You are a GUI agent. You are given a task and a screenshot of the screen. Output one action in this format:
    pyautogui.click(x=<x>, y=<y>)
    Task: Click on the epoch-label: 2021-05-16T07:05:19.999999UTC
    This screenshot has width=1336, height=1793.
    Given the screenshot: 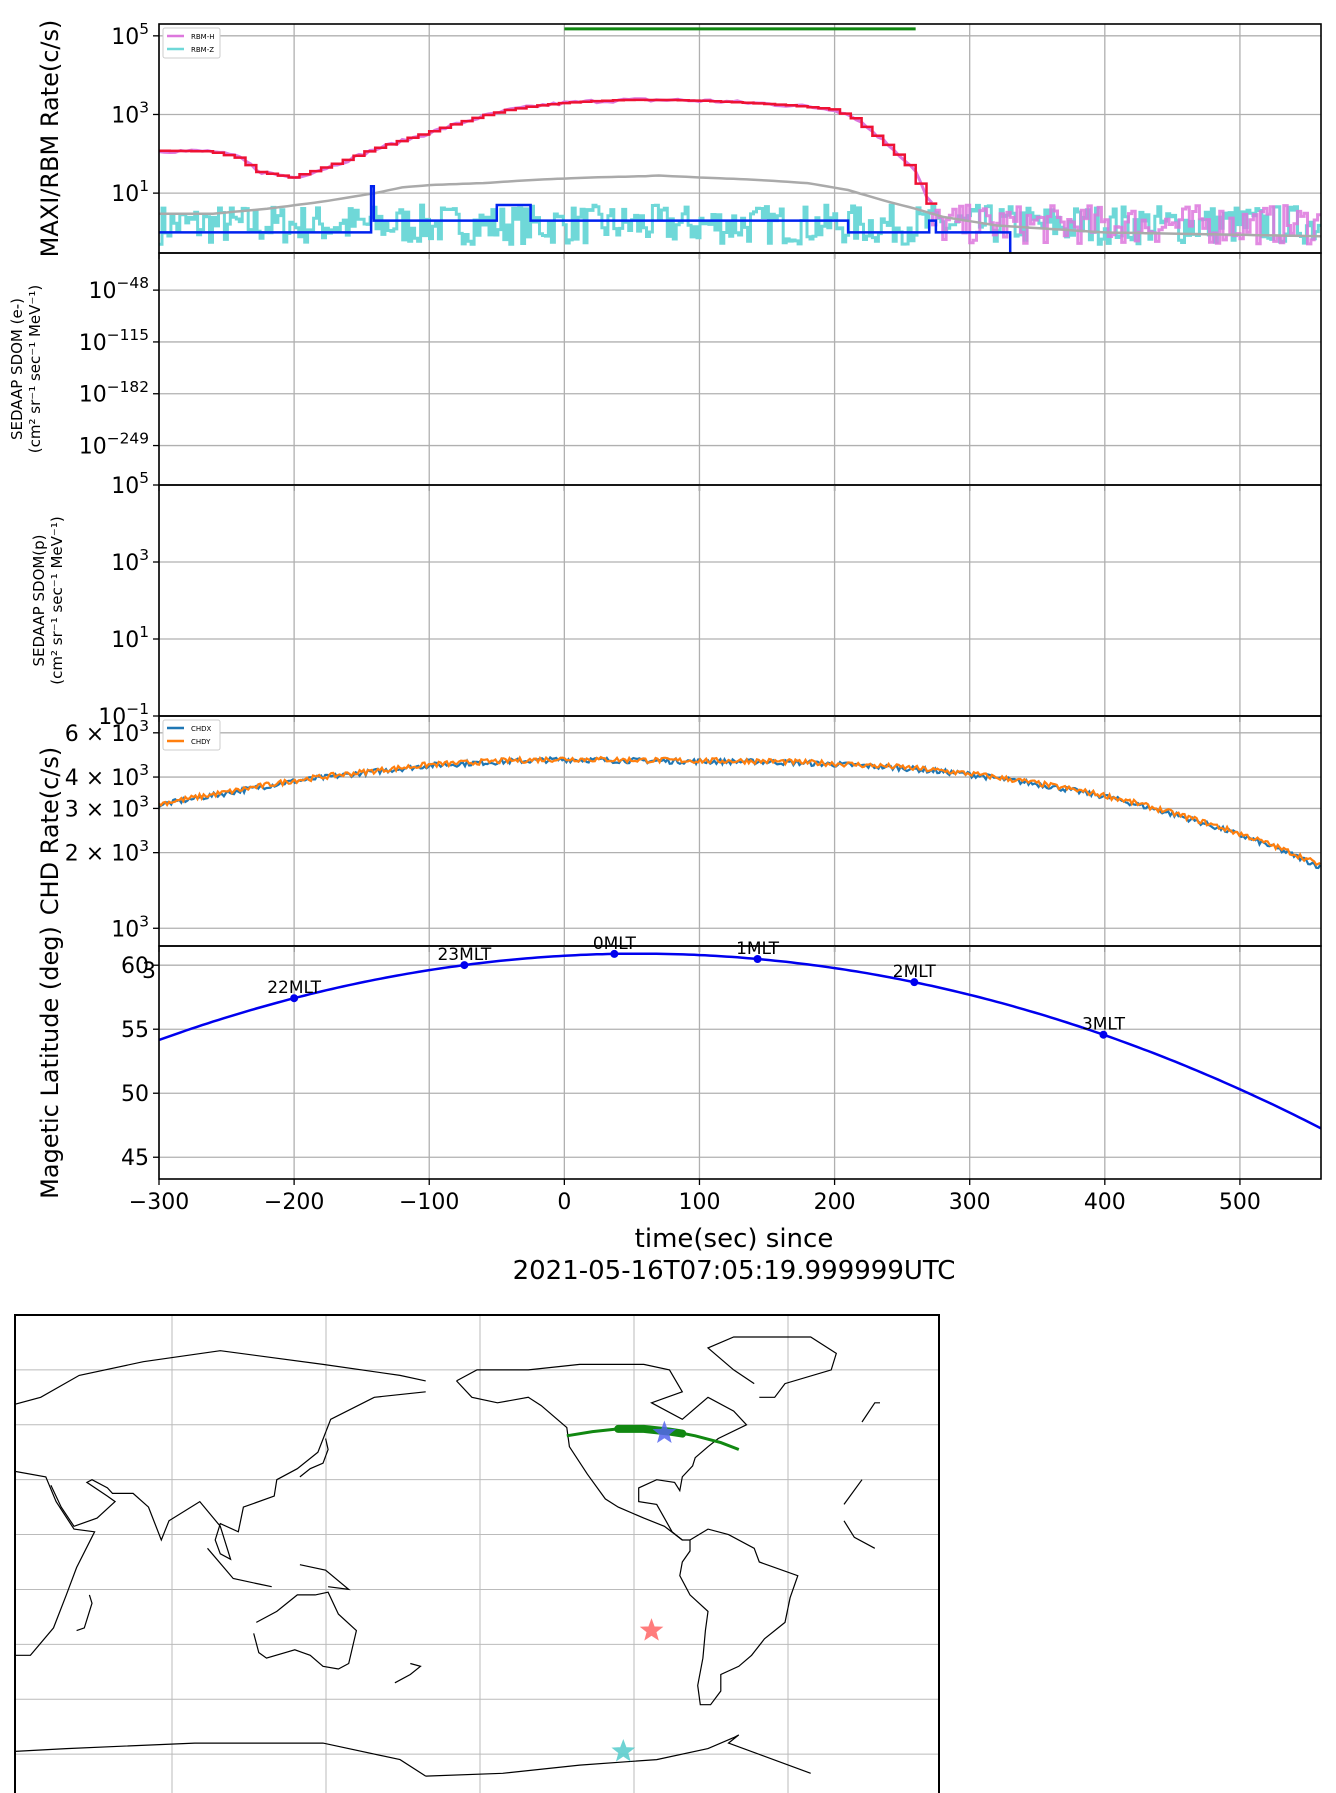 What is the action you would take?
    pyautogui.click(x=734, y=1271)
    